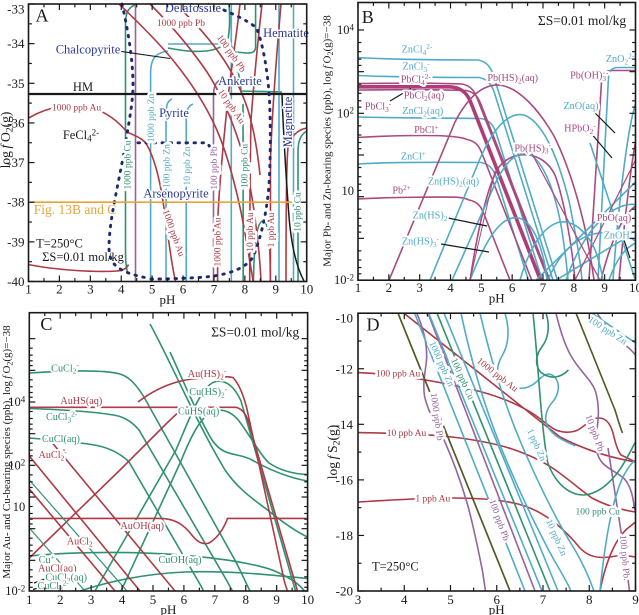 The image size is (639, 615). What do you see at coordinates (179, 560) in the screenshot?
I see `svg-text: CuOH(aq)` at bounding box center [179, 560].